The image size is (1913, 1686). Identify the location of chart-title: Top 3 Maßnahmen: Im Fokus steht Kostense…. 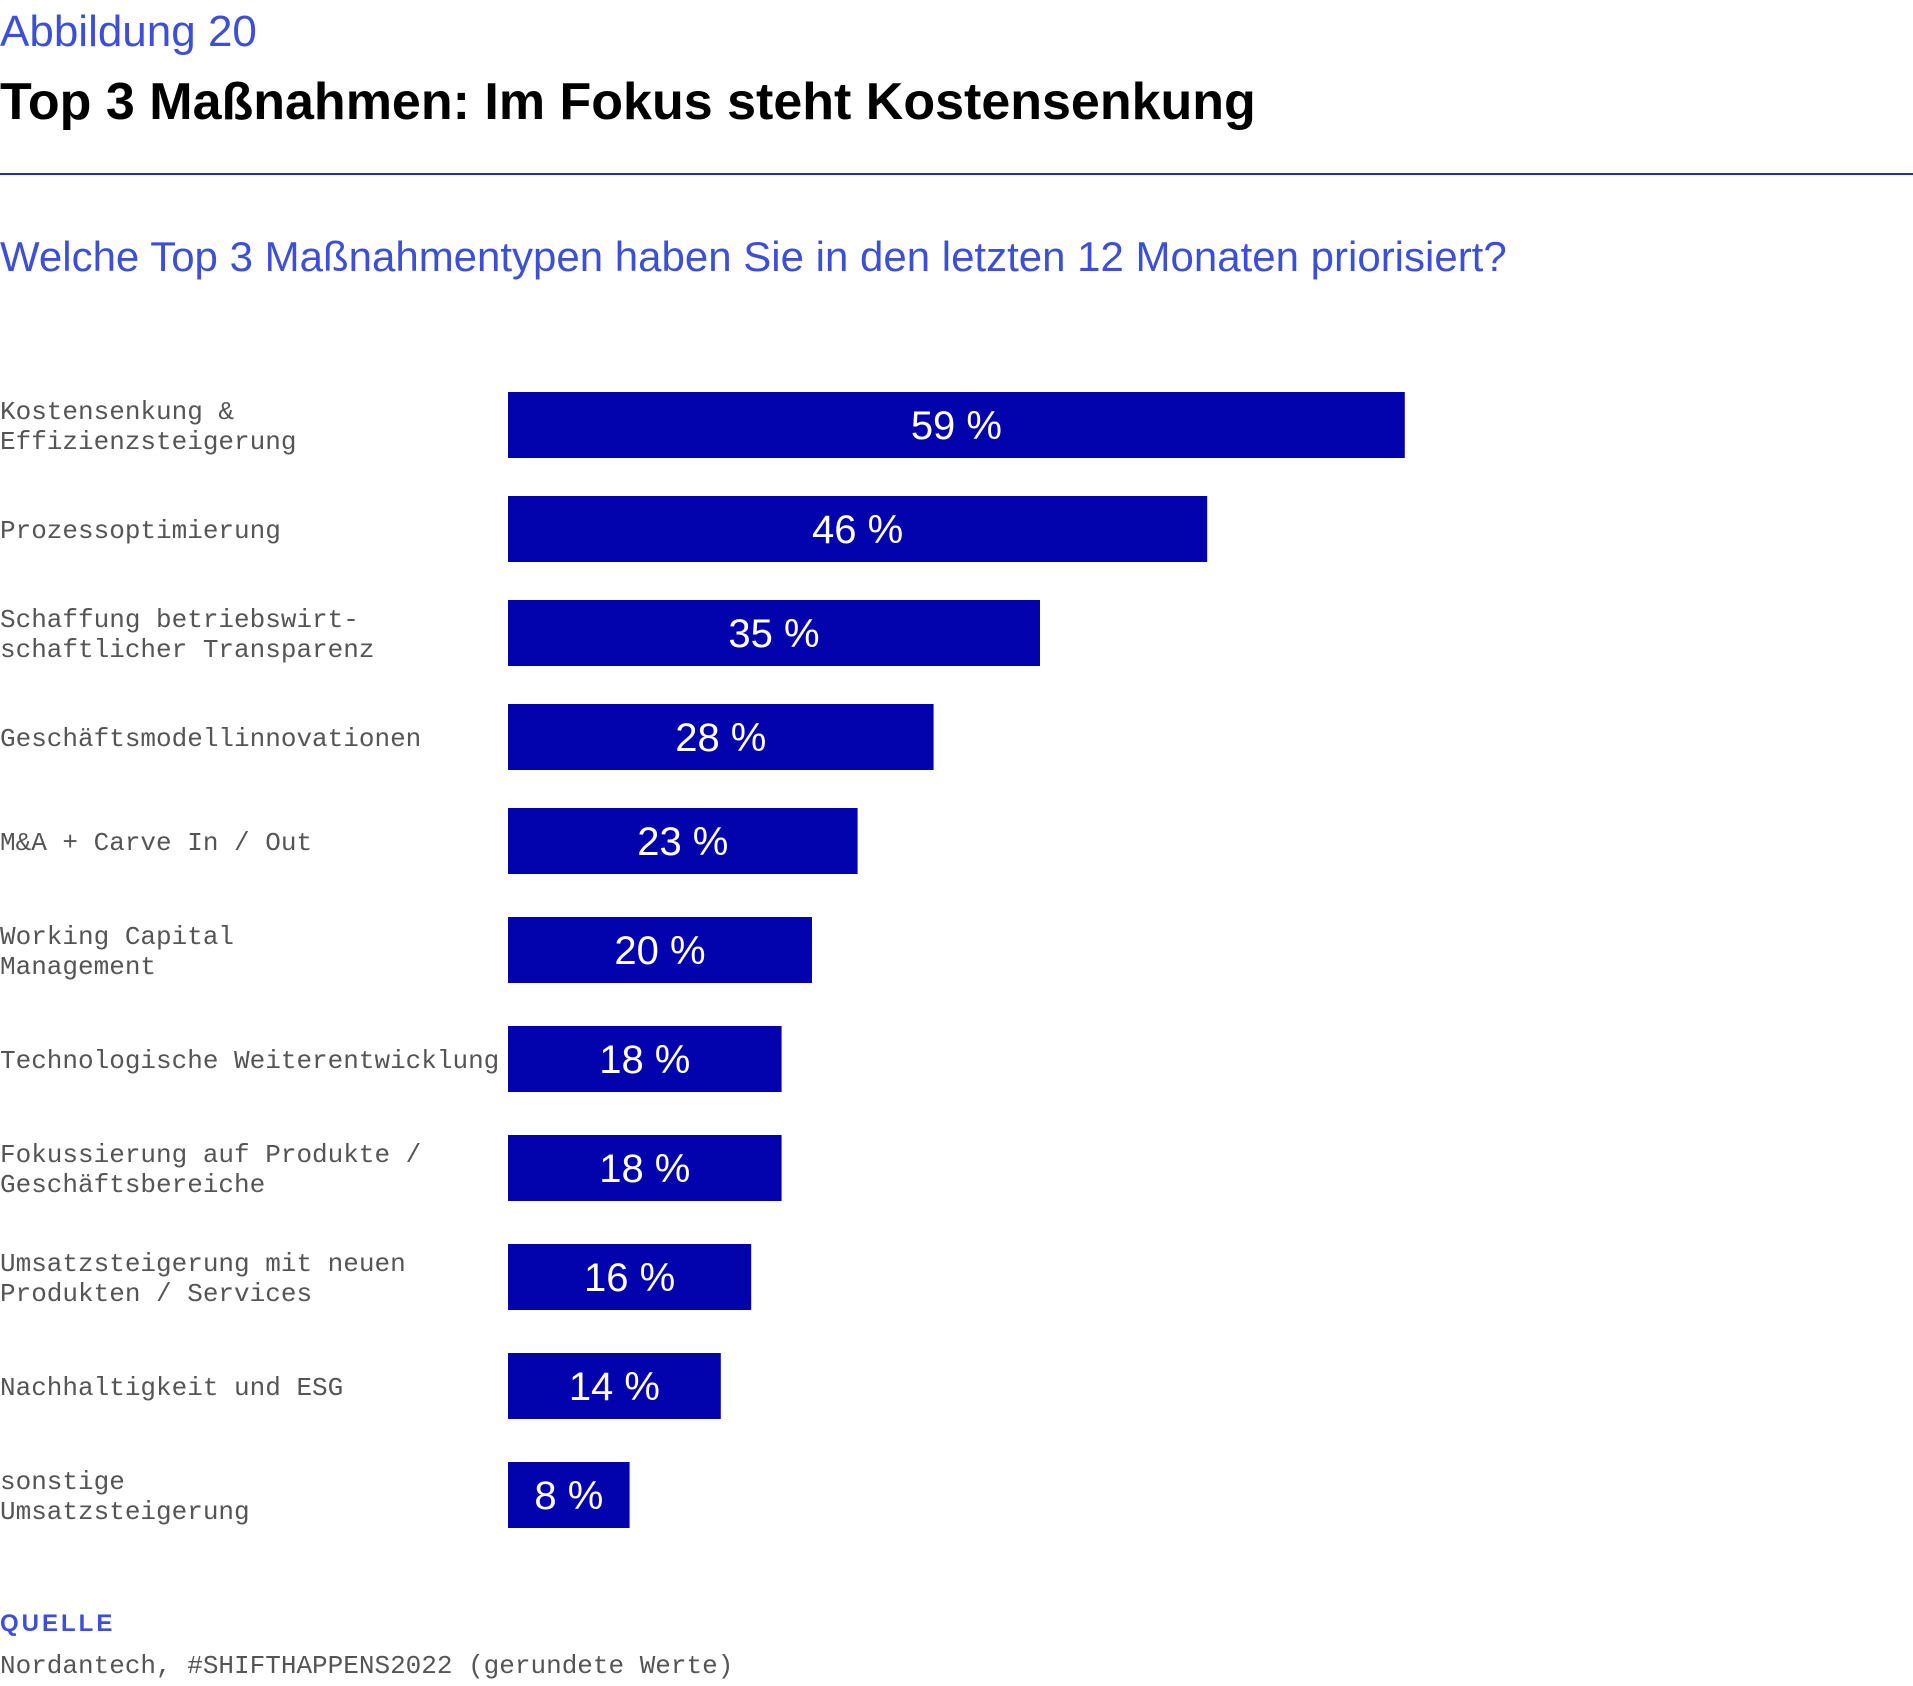
(628, 102).